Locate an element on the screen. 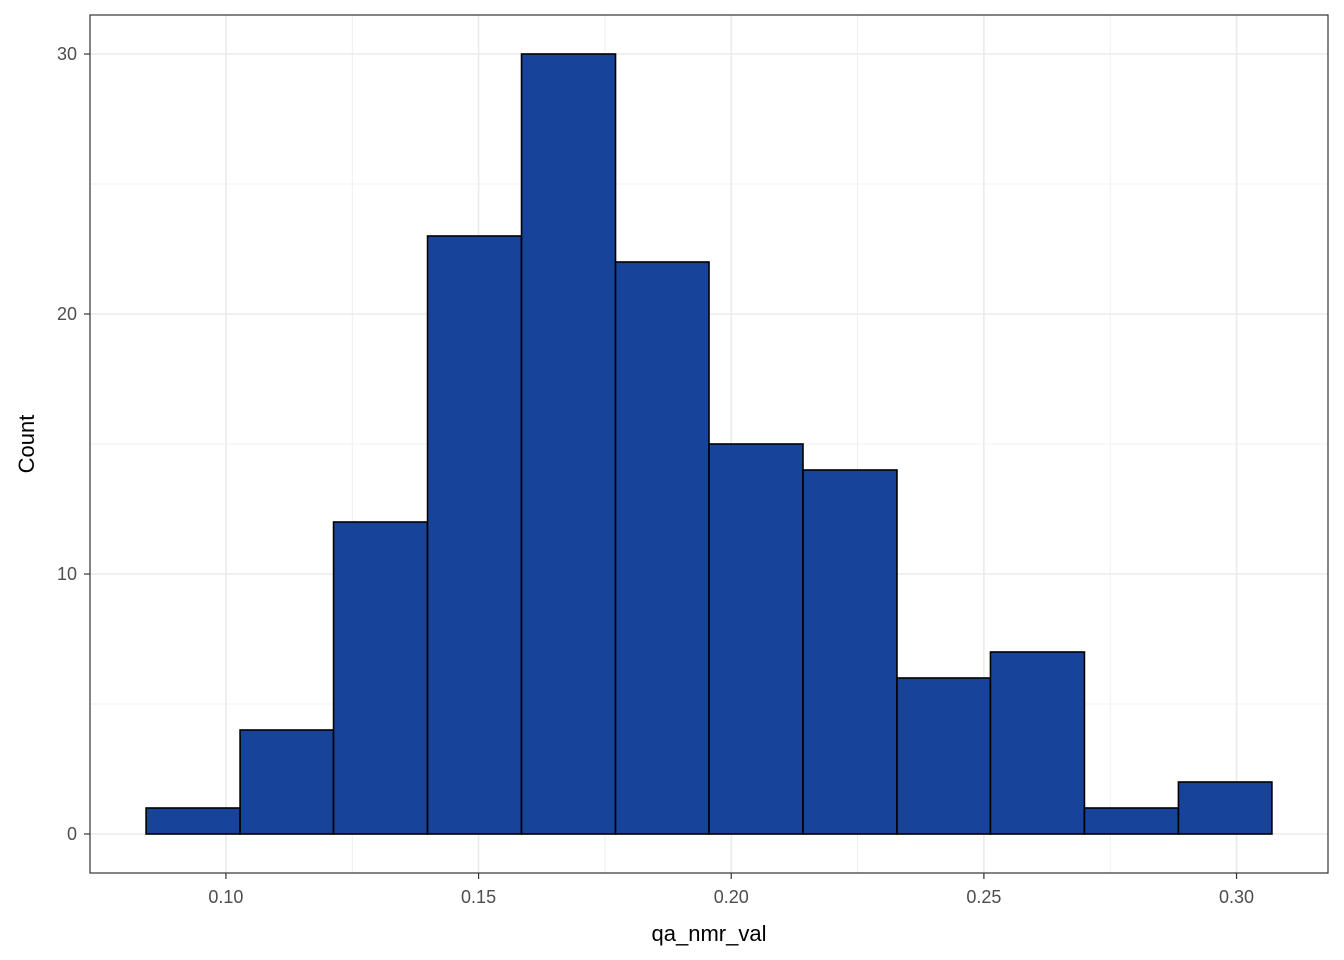  x-tick-label: 0.25 is located at coordinates (983, 897).